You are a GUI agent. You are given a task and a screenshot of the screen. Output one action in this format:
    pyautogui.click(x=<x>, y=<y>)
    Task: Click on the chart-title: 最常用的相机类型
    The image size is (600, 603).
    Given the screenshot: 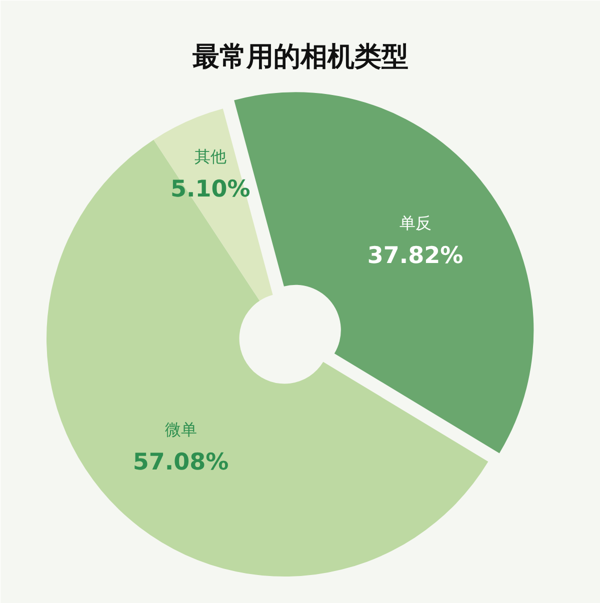 What is the action you would take?
    pyautogui.click(x=300, y=57)
    